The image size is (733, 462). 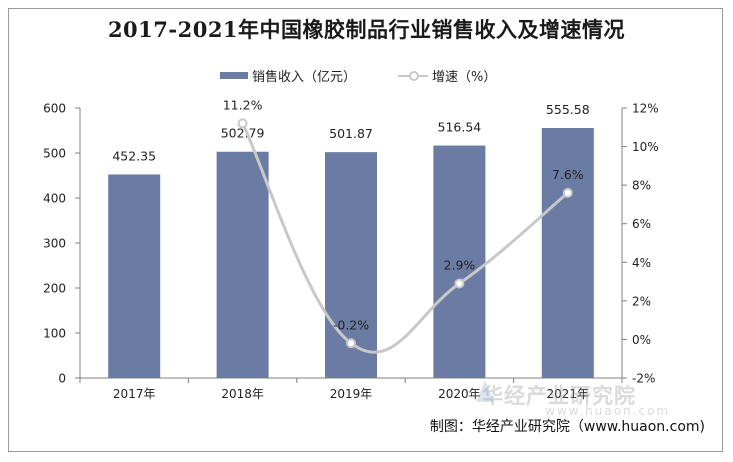 I want to click on bar-value-labels: 452.35 502.79 501.87 516.54 555.58, so click(x=350, y=132).